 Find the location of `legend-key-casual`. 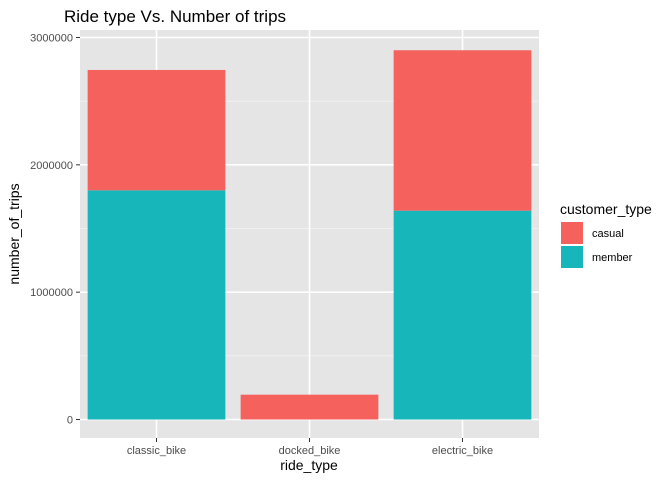

legend-key-casual is located at coordinates (572, 233).